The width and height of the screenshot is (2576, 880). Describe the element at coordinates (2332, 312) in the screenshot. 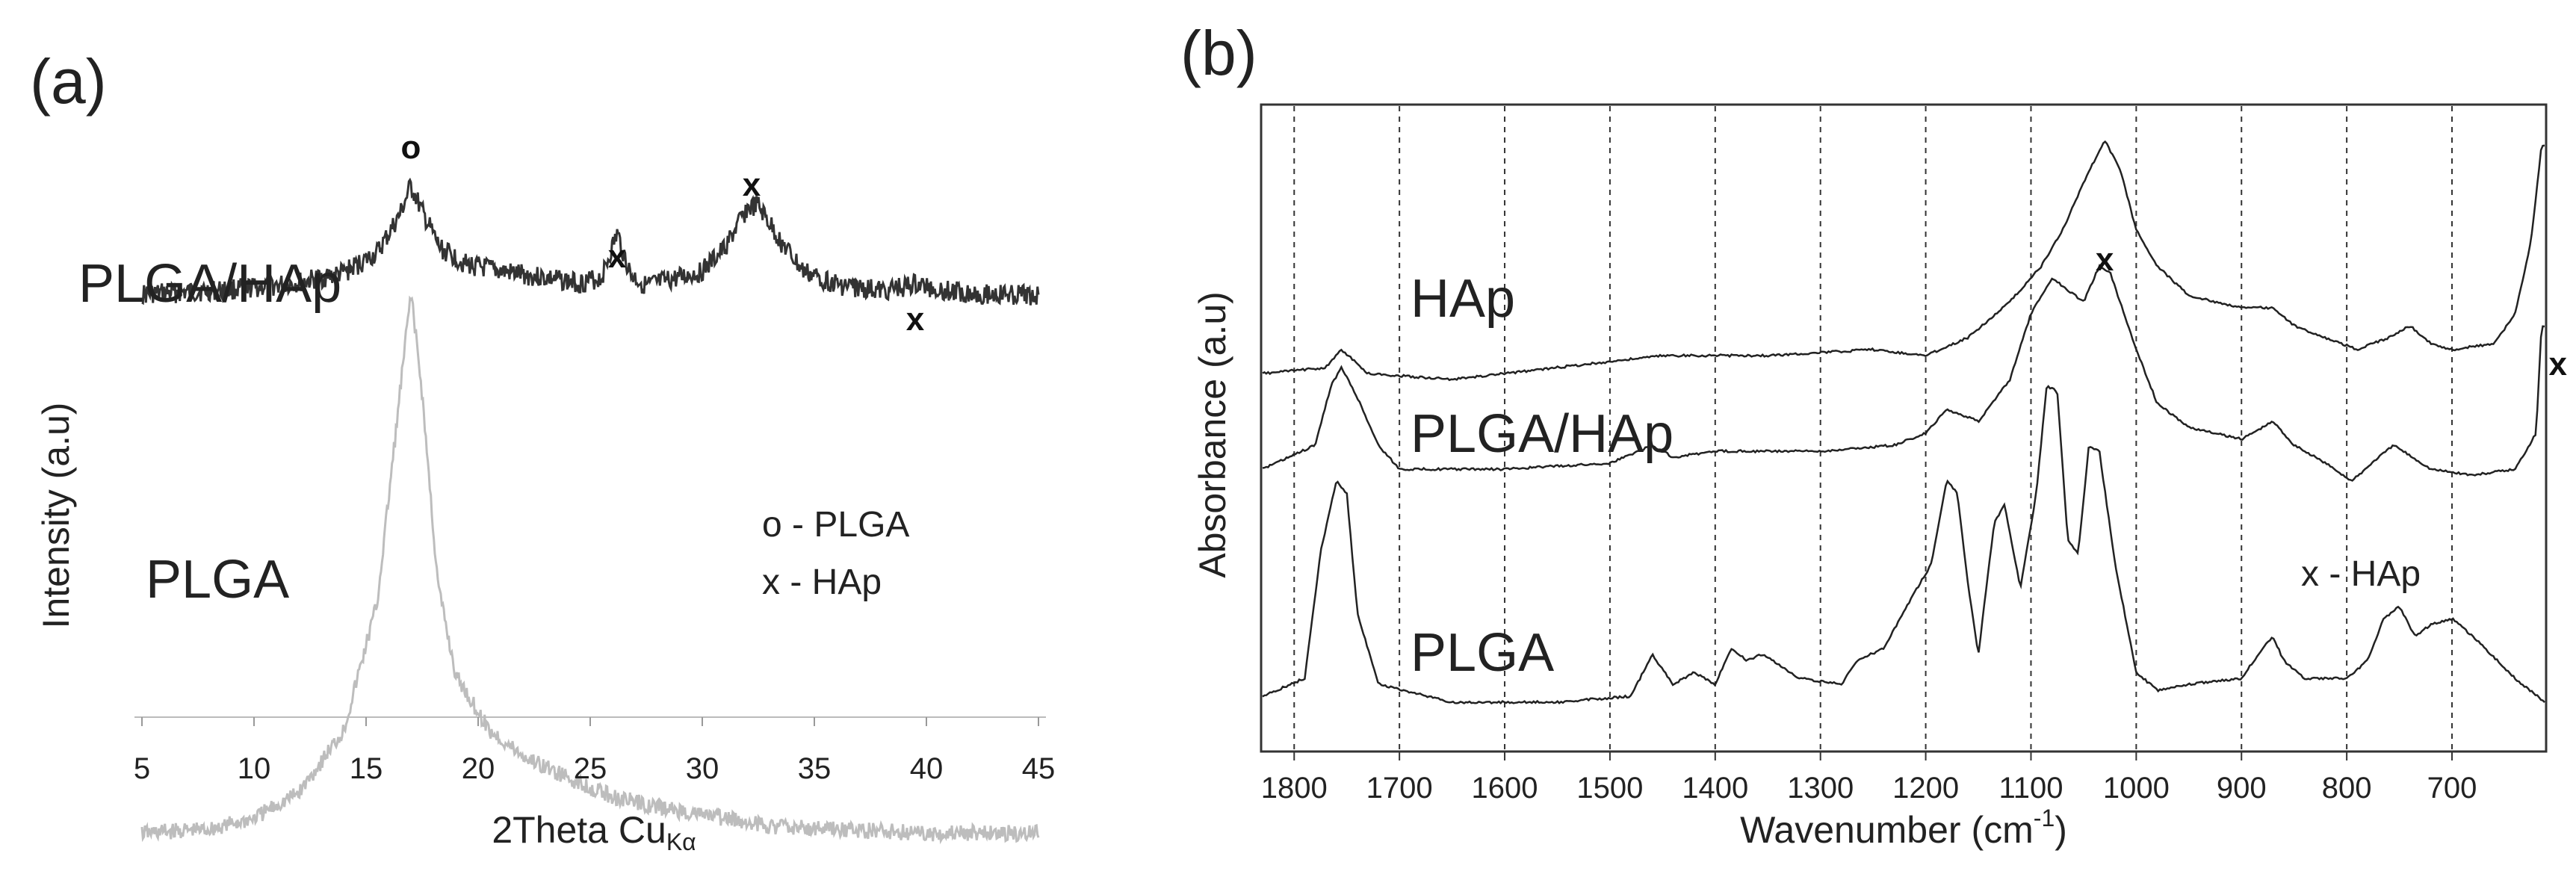

I see `panel-b-peak-markers: xx` at that location.